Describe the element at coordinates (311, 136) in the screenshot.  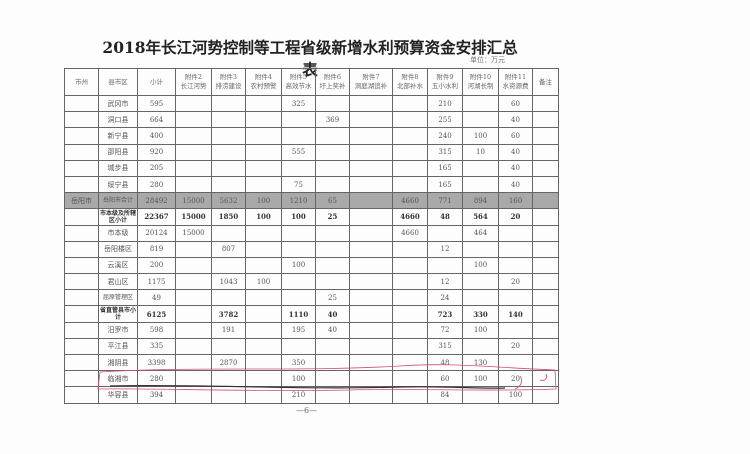
I see `table-row: 新宁县 400 240 100 60` at that location.